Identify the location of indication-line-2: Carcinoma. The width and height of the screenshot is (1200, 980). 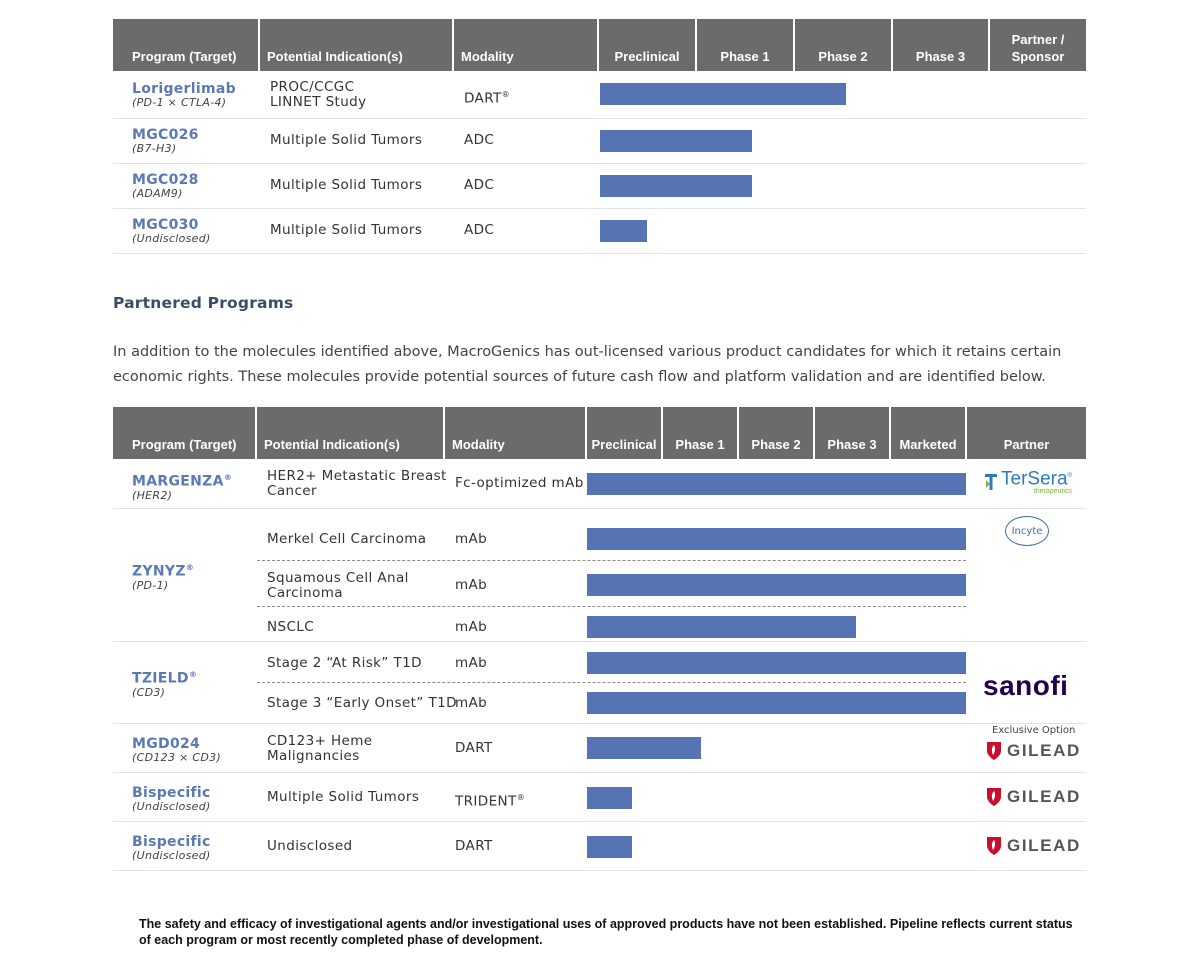
(305, 593).